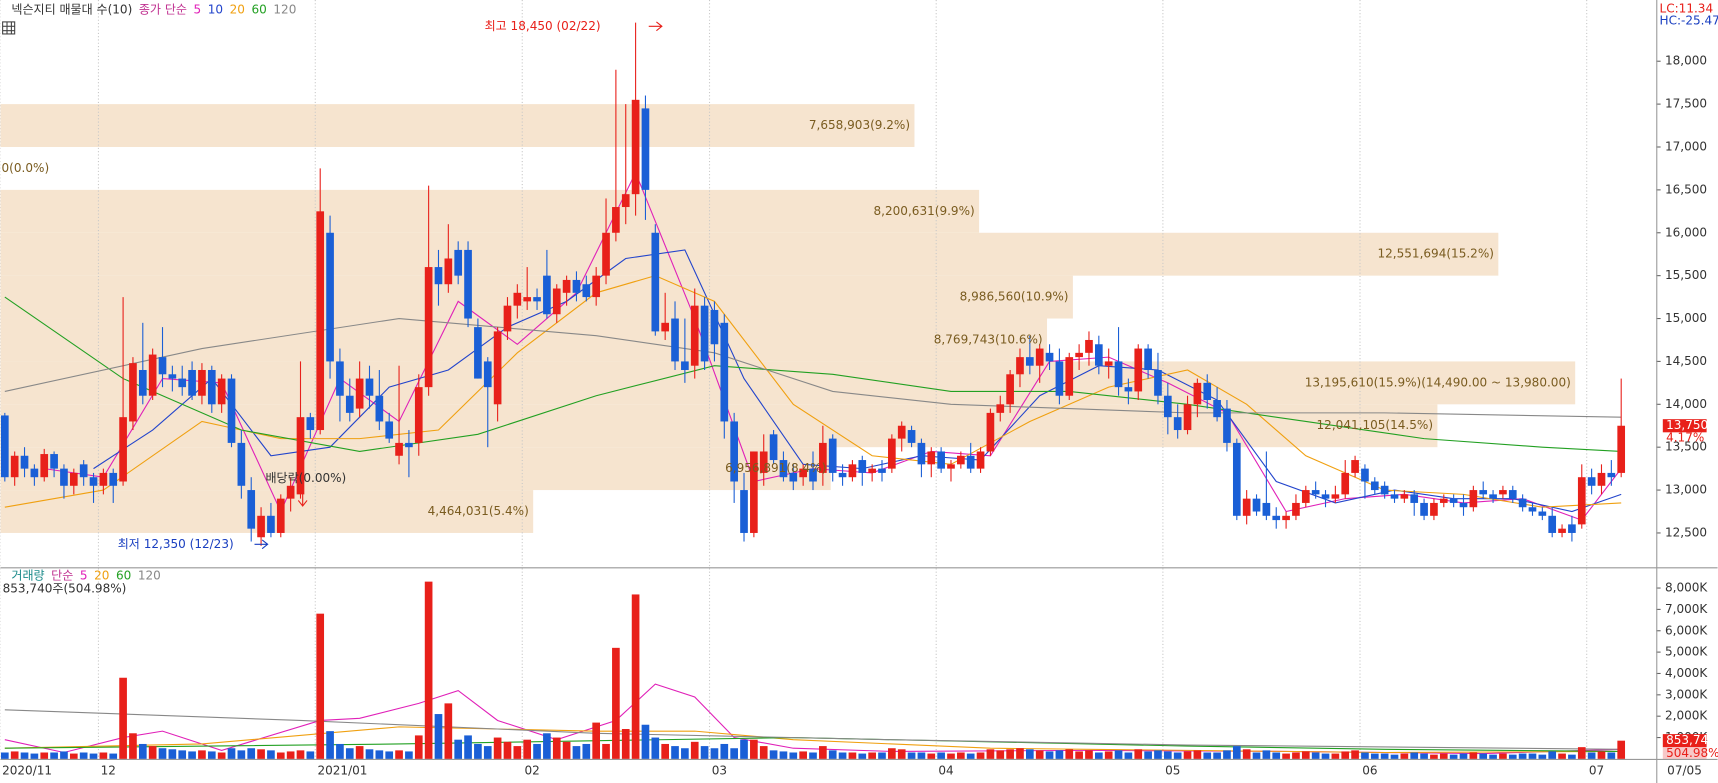 Image resolution: width=1718 pixels, height=783 pixels. What do you see at coordinates (1686, 652) in the screenshot?
I see `y-tick-label: 5,000K` at bounding box center [1686, 652].